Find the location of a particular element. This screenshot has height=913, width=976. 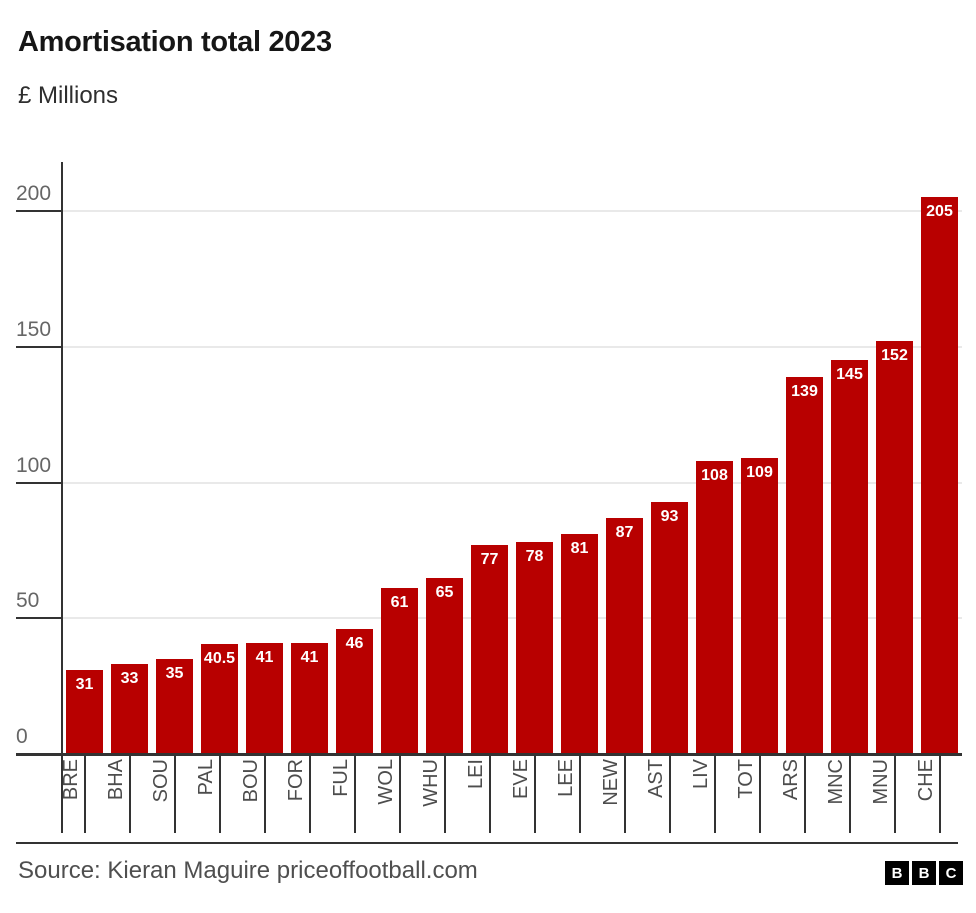

bar-value-label: 139 is located at coordinates (804, 391).